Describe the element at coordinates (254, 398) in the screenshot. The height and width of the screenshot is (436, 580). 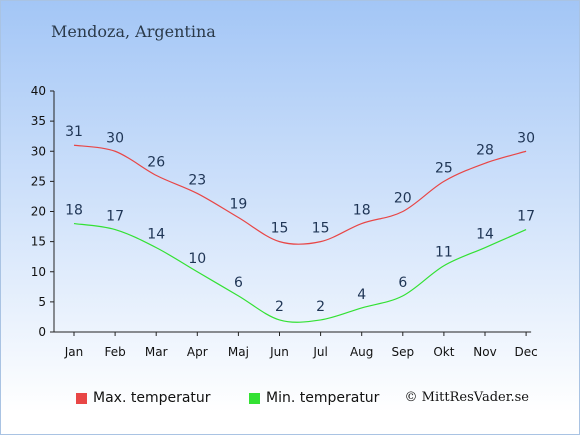
I see `legend-min-swatch` at that location.